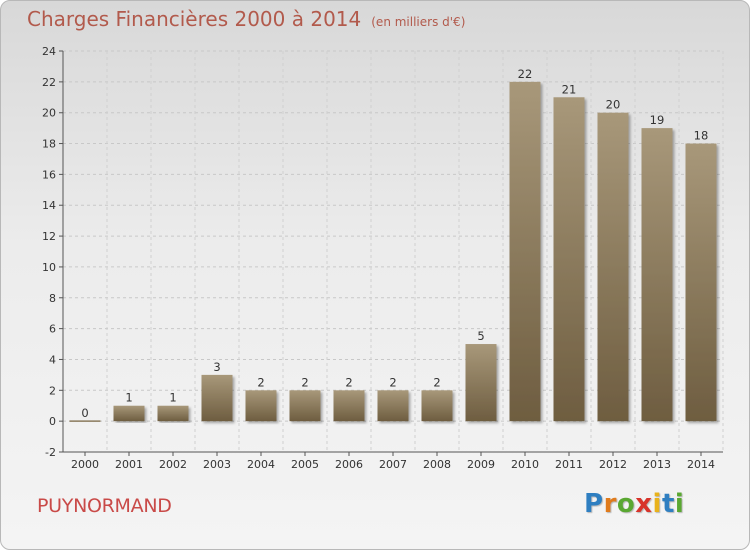 The width and height of the screenshot is (750, 550). Describe the element at coordinates (569, 464) in the screenshot. I see `x-tick-label: 2011` at that location.